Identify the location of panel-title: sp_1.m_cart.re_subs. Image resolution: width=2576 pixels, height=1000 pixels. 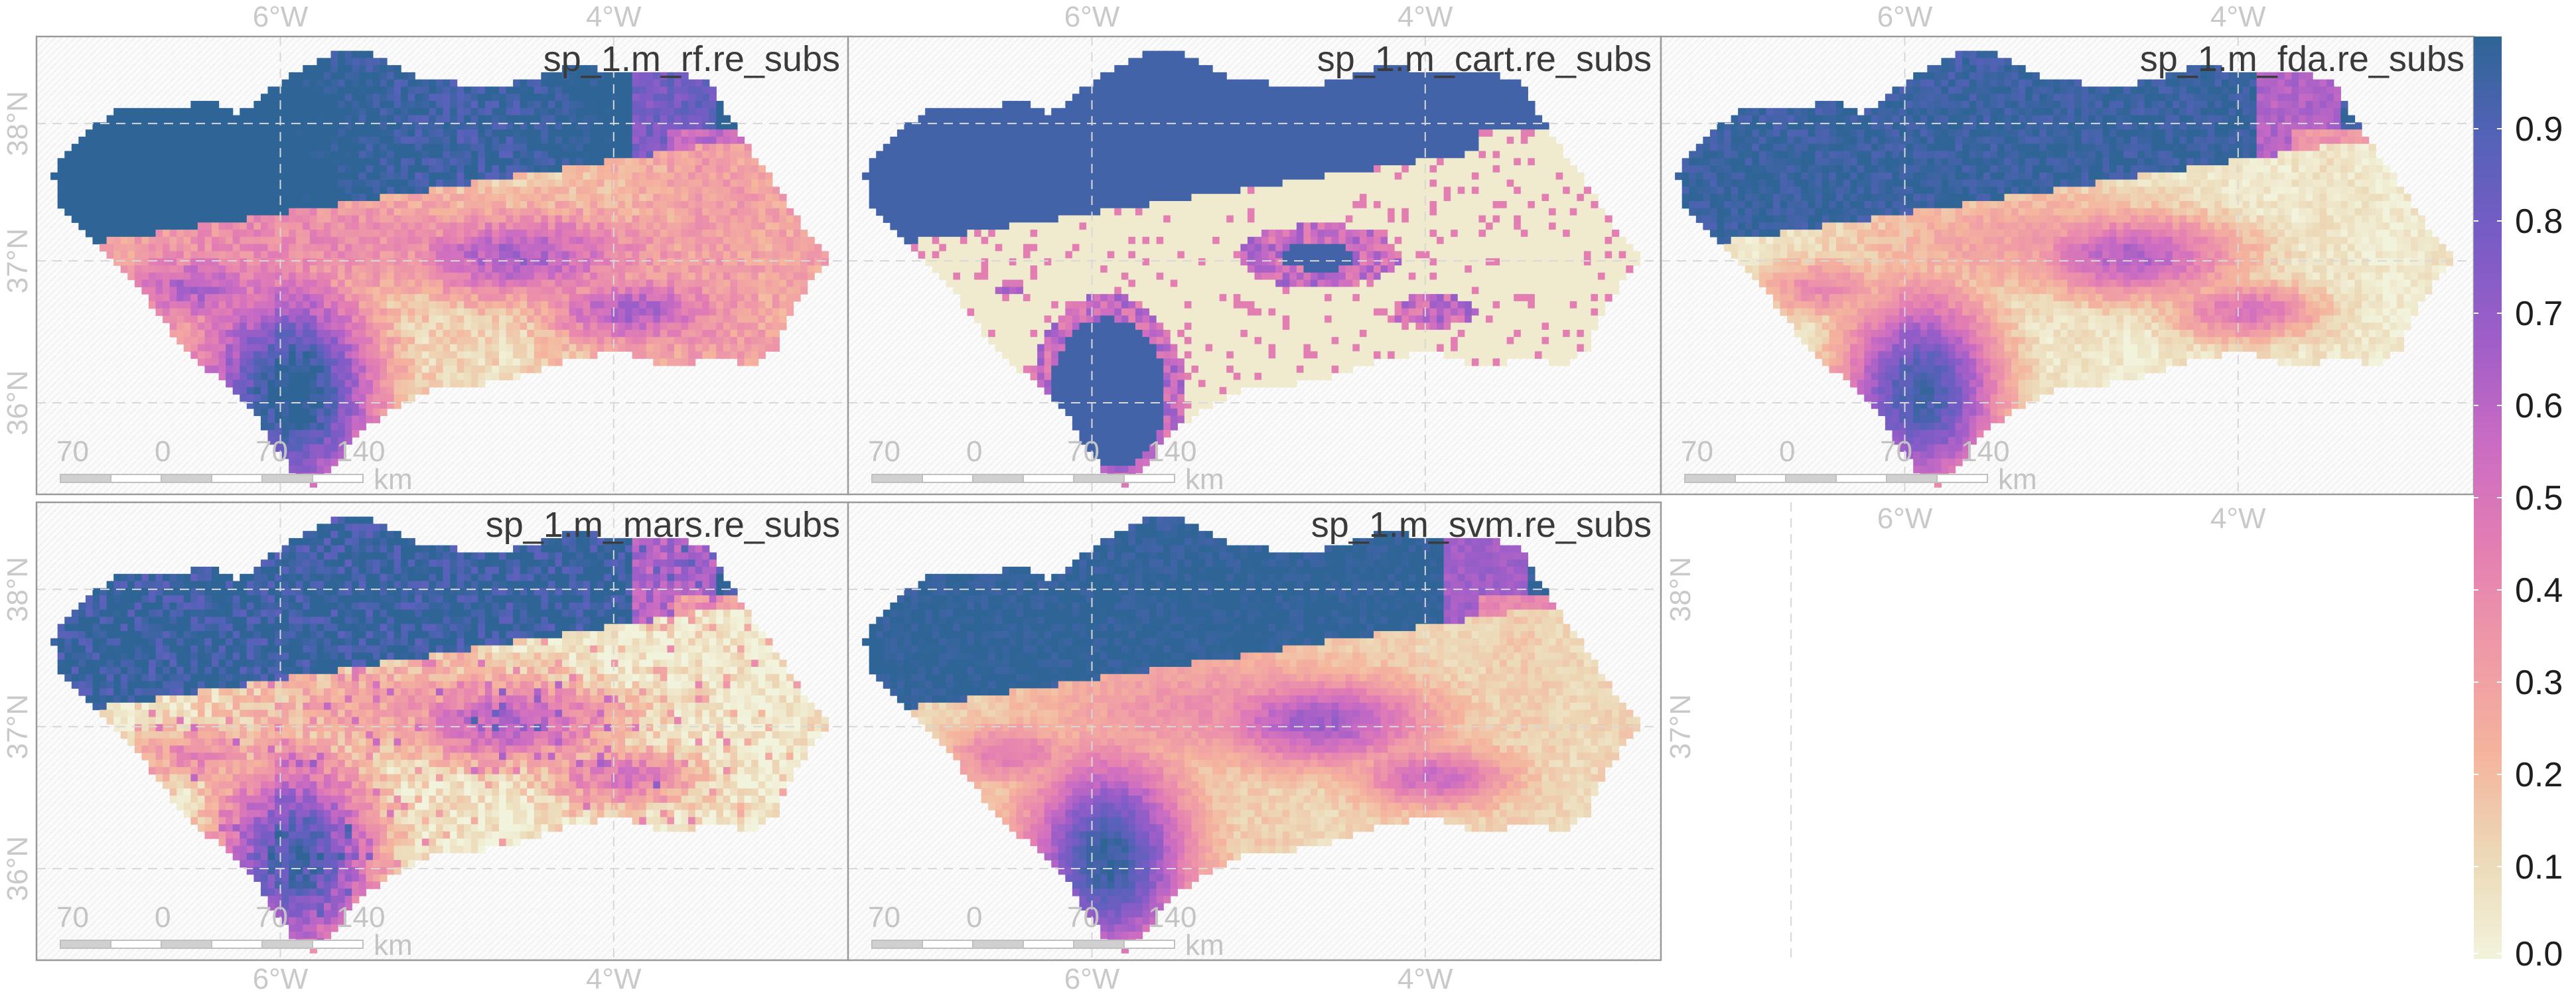
(1485, 59).